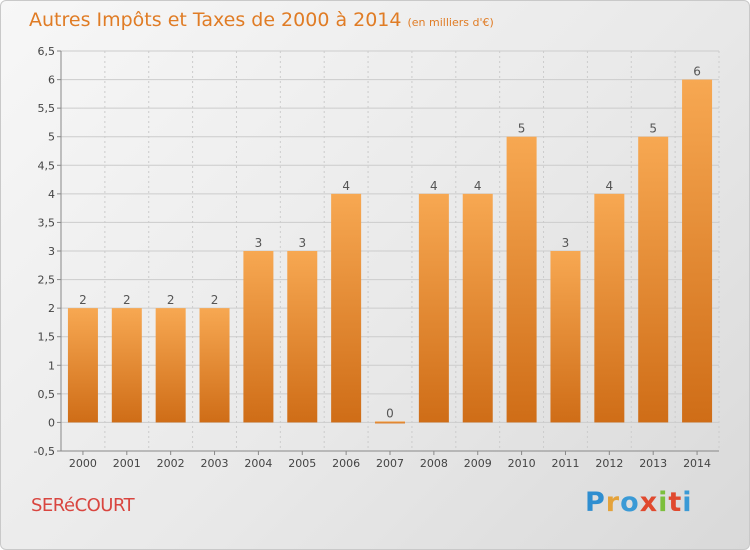 This screenshot has height=550, width=750. I want to click on x-tick-label: 2001, so click(127, 463).